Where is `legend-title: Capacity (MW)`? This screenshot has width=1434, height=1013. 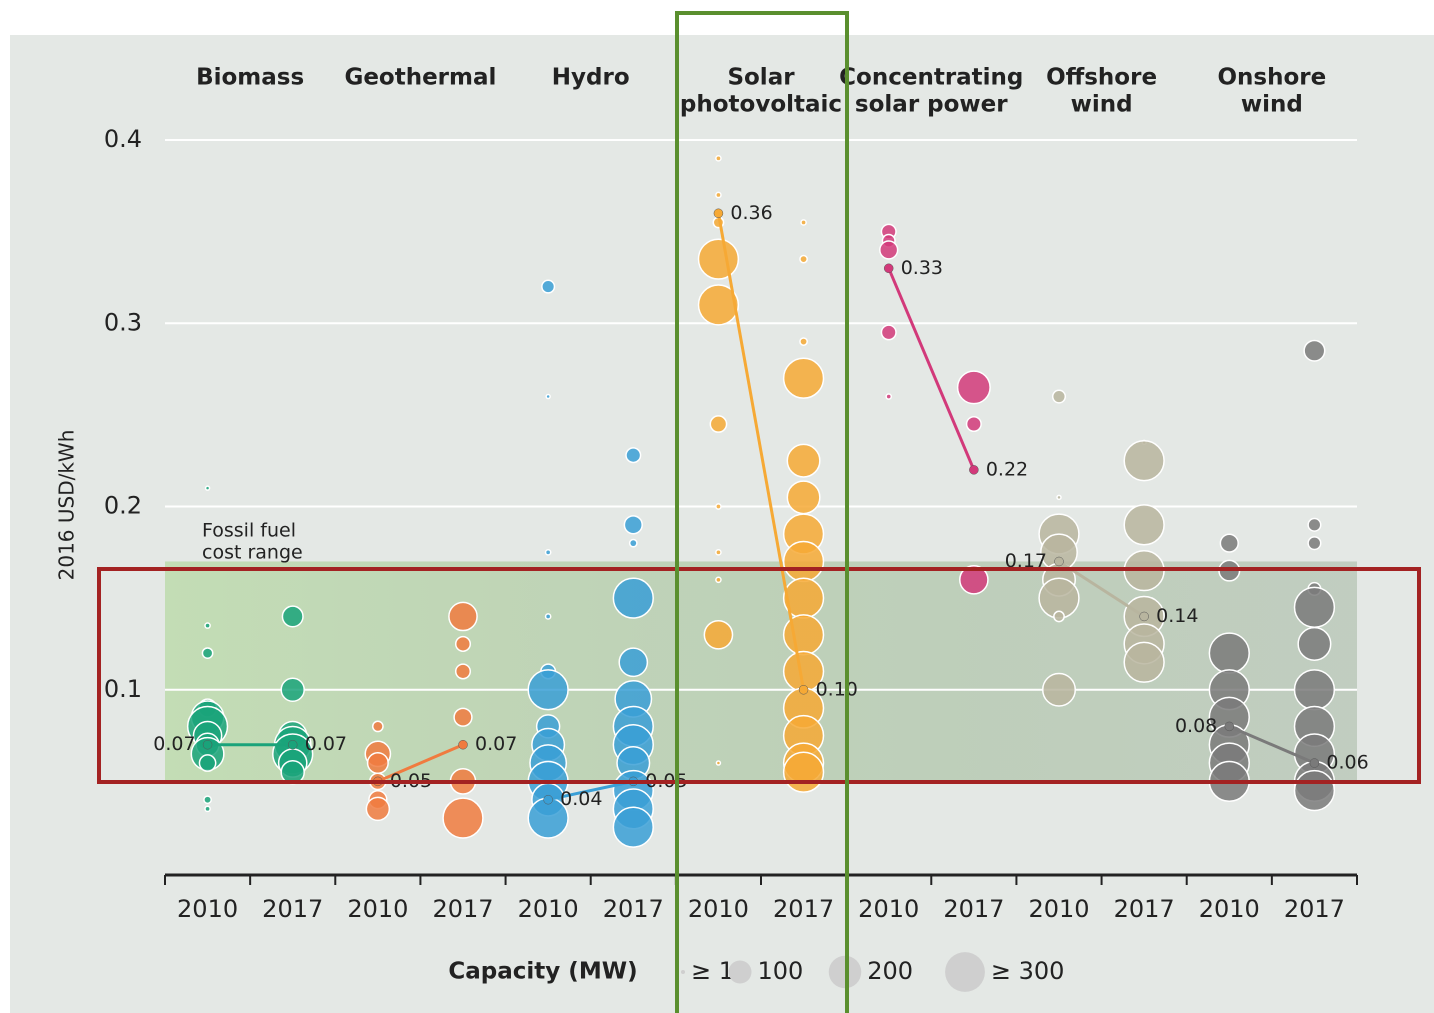 legend-title: Capacity (MW) is located at coordinates (542, 972).